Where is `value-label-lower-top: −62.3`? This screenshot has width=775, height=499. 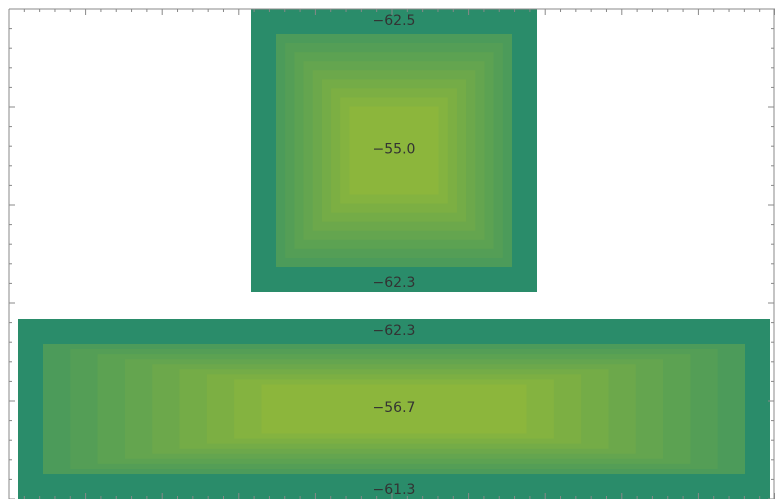 value-label-lower-top: −62.3 is located at coordinates (394, 331).